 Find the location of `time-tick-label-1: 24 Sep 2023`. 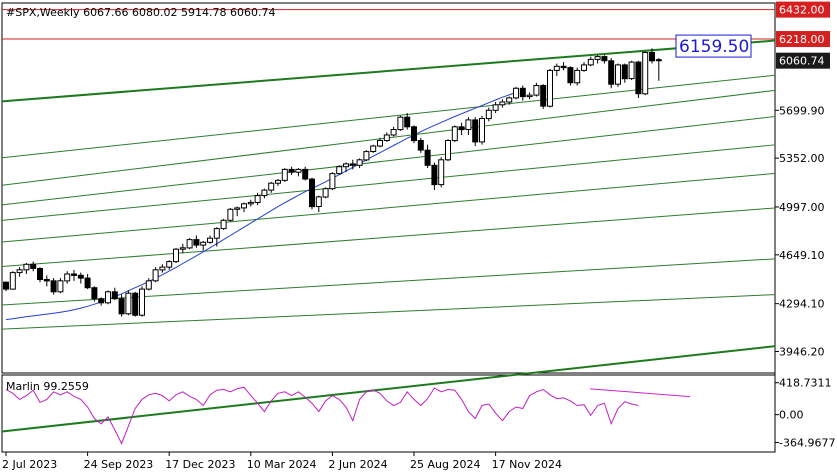

time-tick-label-1: 24 Sep 2023 is located at coordinates (119, 464).